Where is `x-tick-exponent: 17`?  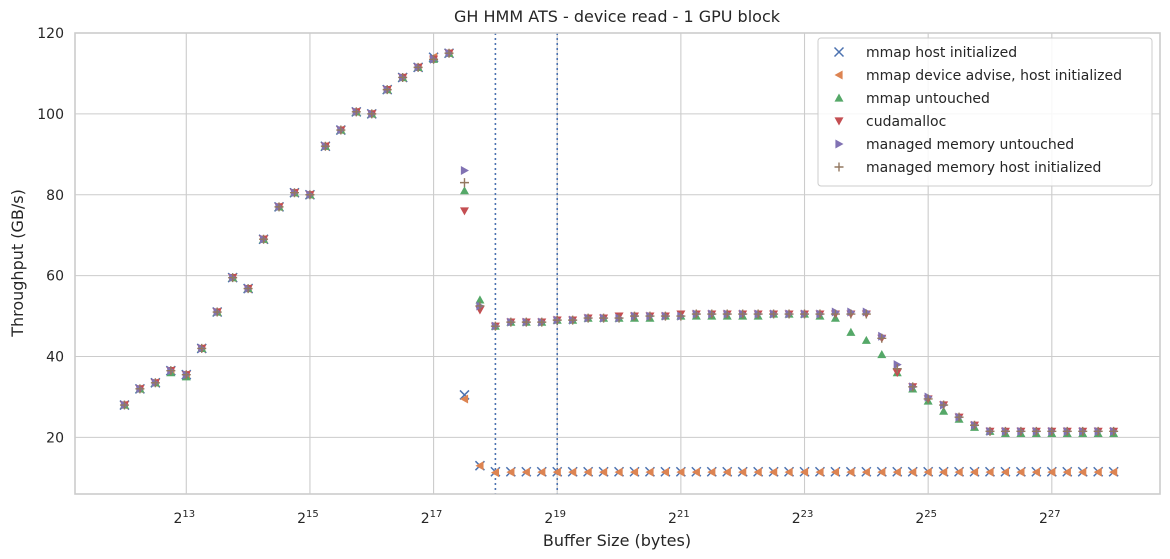
x-tick-exponent: 17 is located at coordinates (436, 514).